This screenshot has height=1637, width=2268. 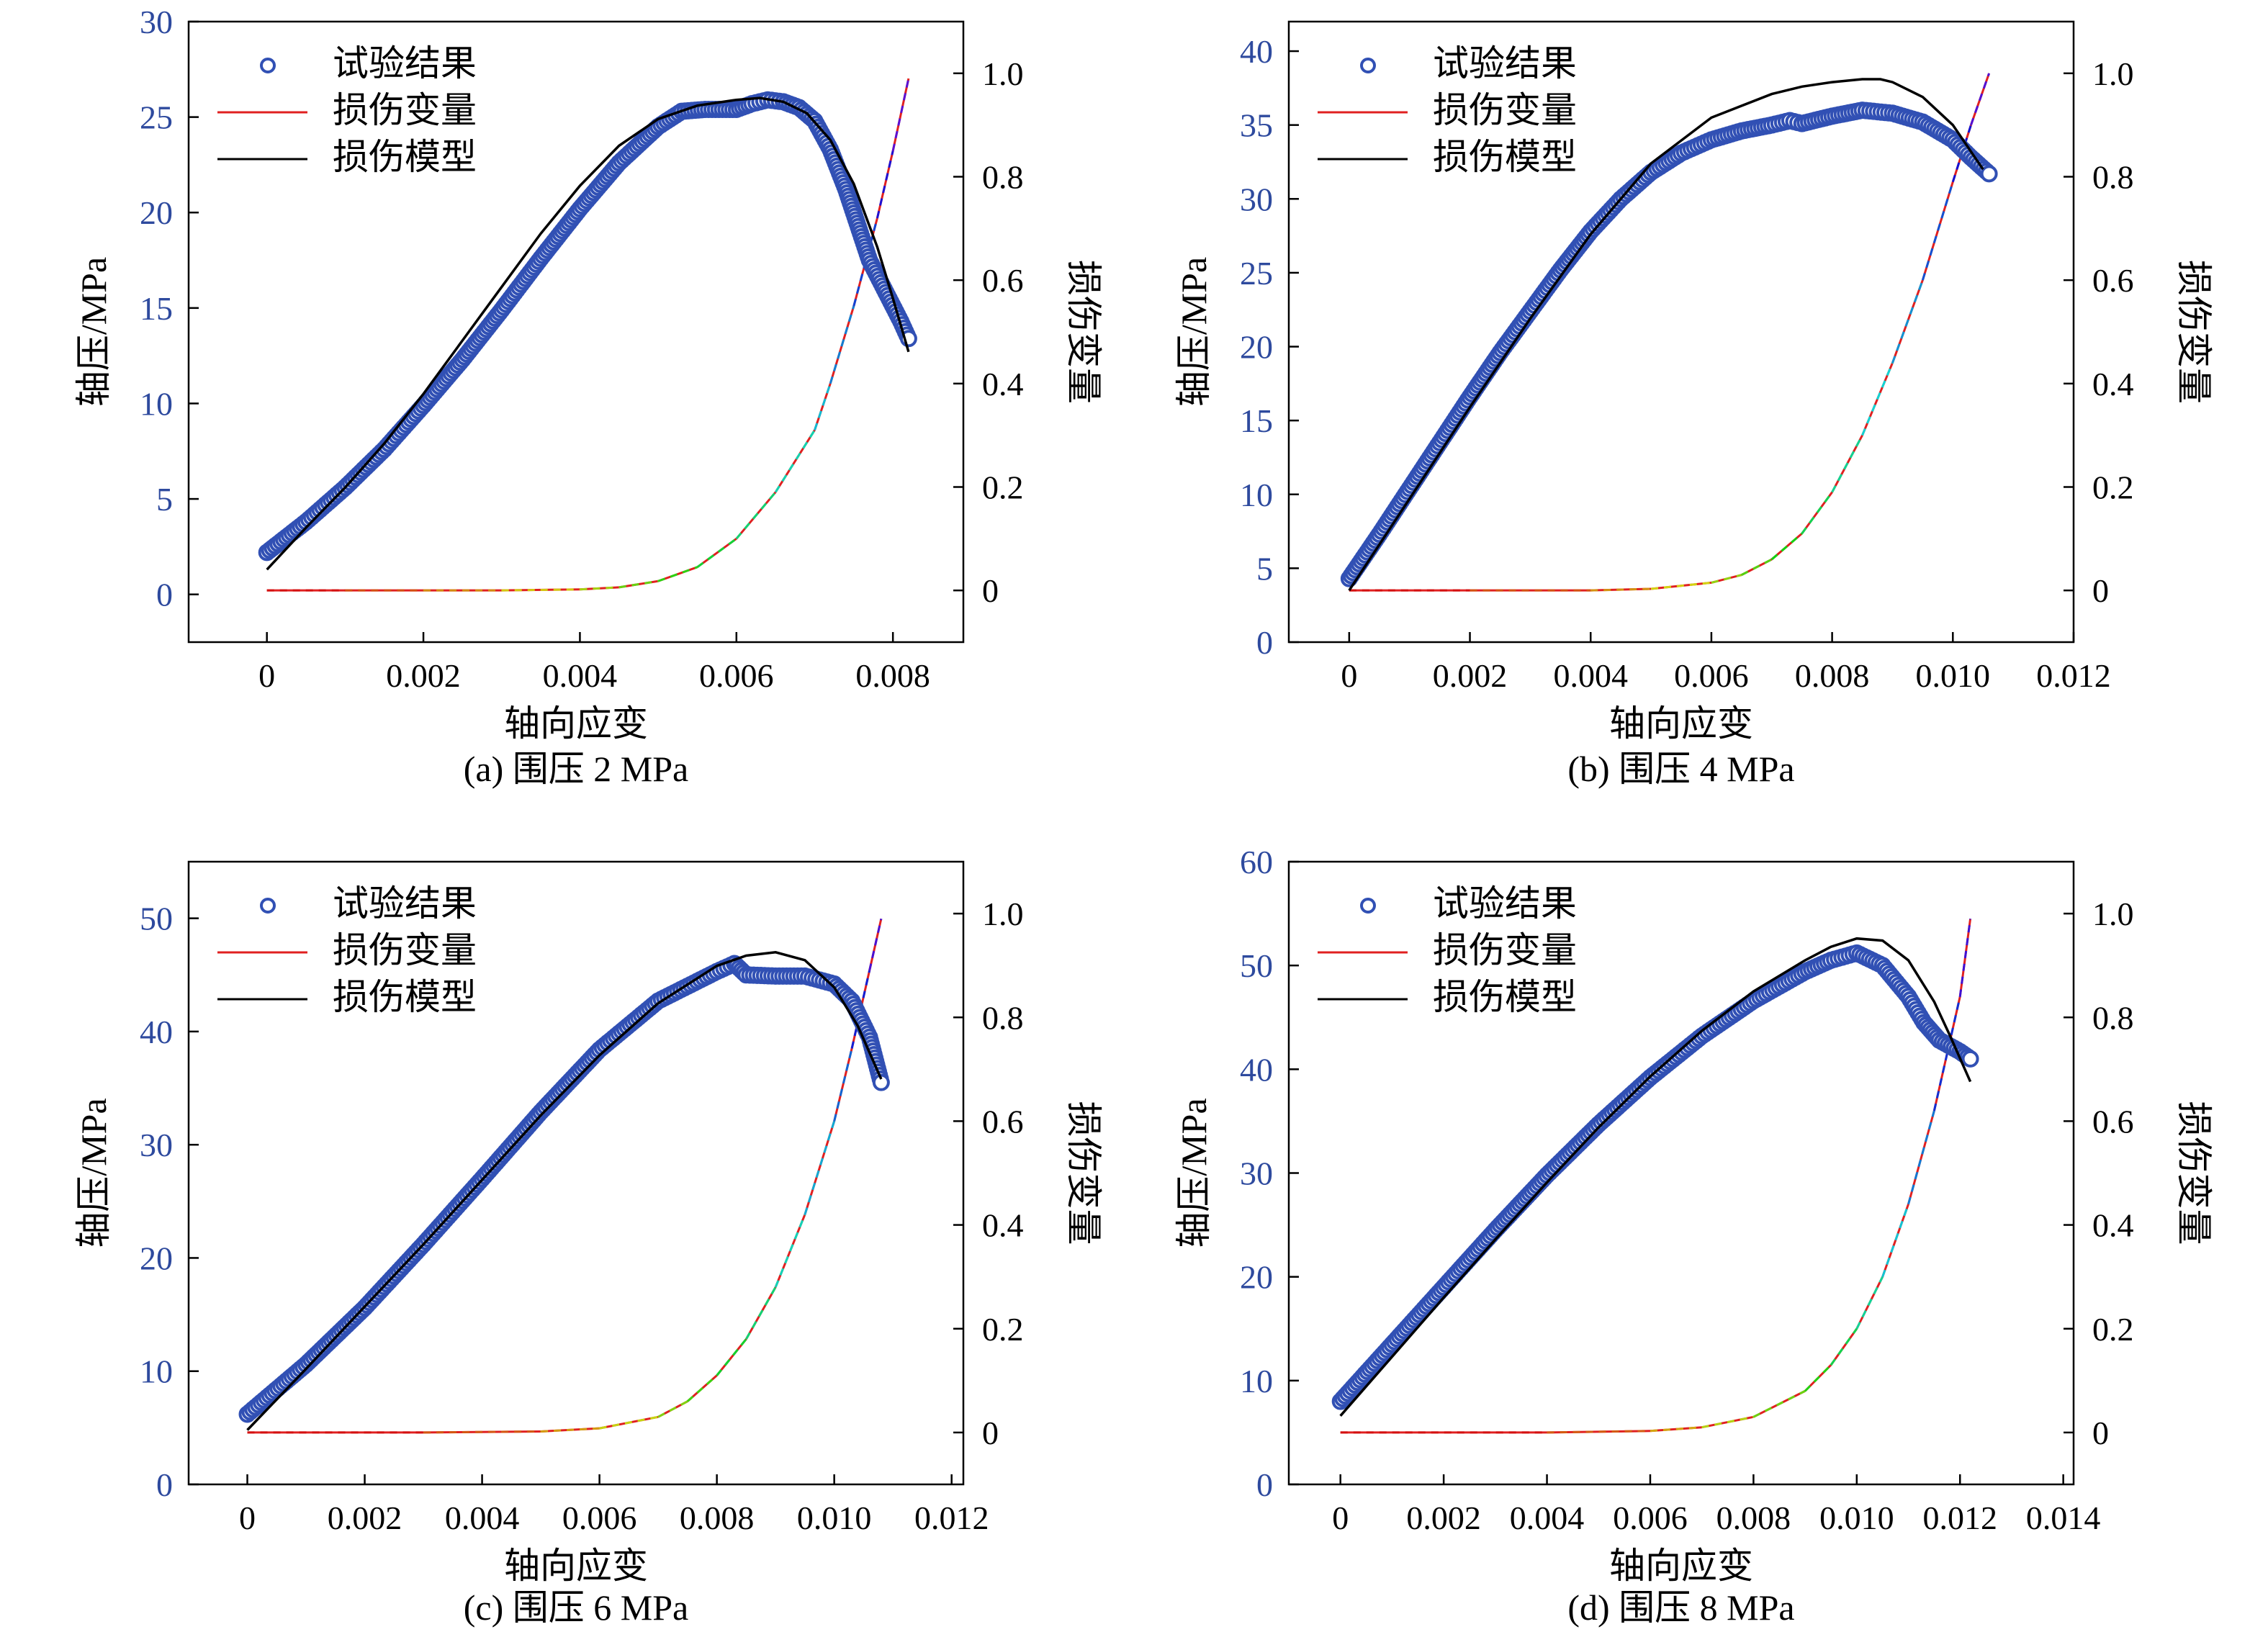 I want to click on x-tick-label: 0.002, so click(x=365, y=1518).